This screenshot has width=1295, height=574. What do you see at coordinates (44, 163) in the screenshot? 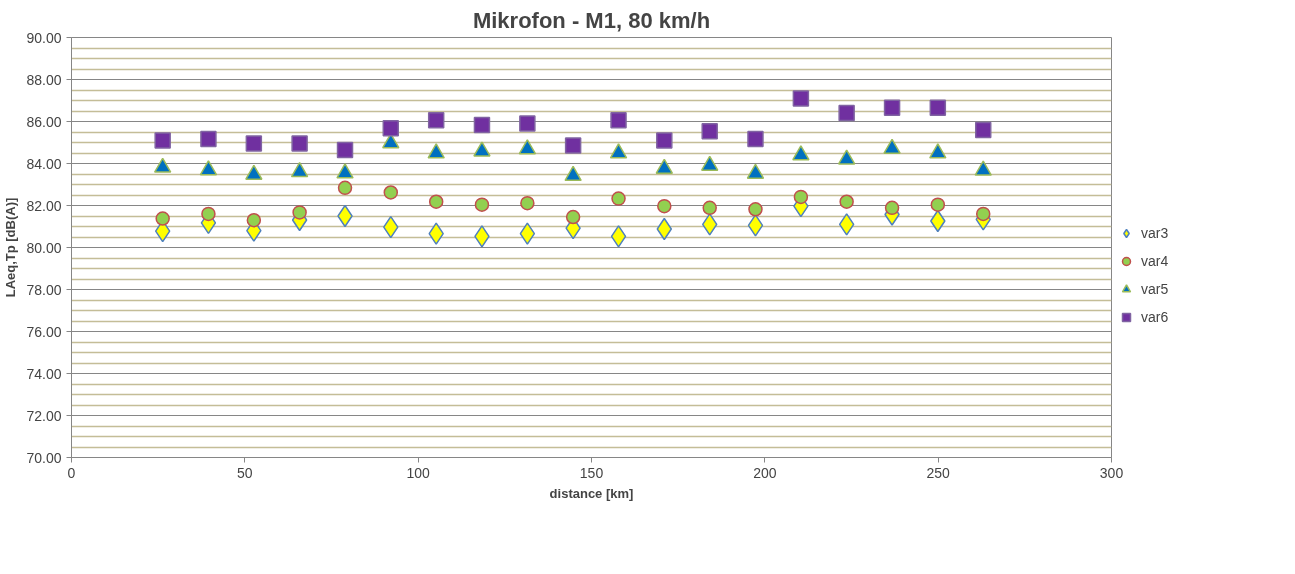
I see `y-tick-label: 84.00` at bounding box center [44, 163].